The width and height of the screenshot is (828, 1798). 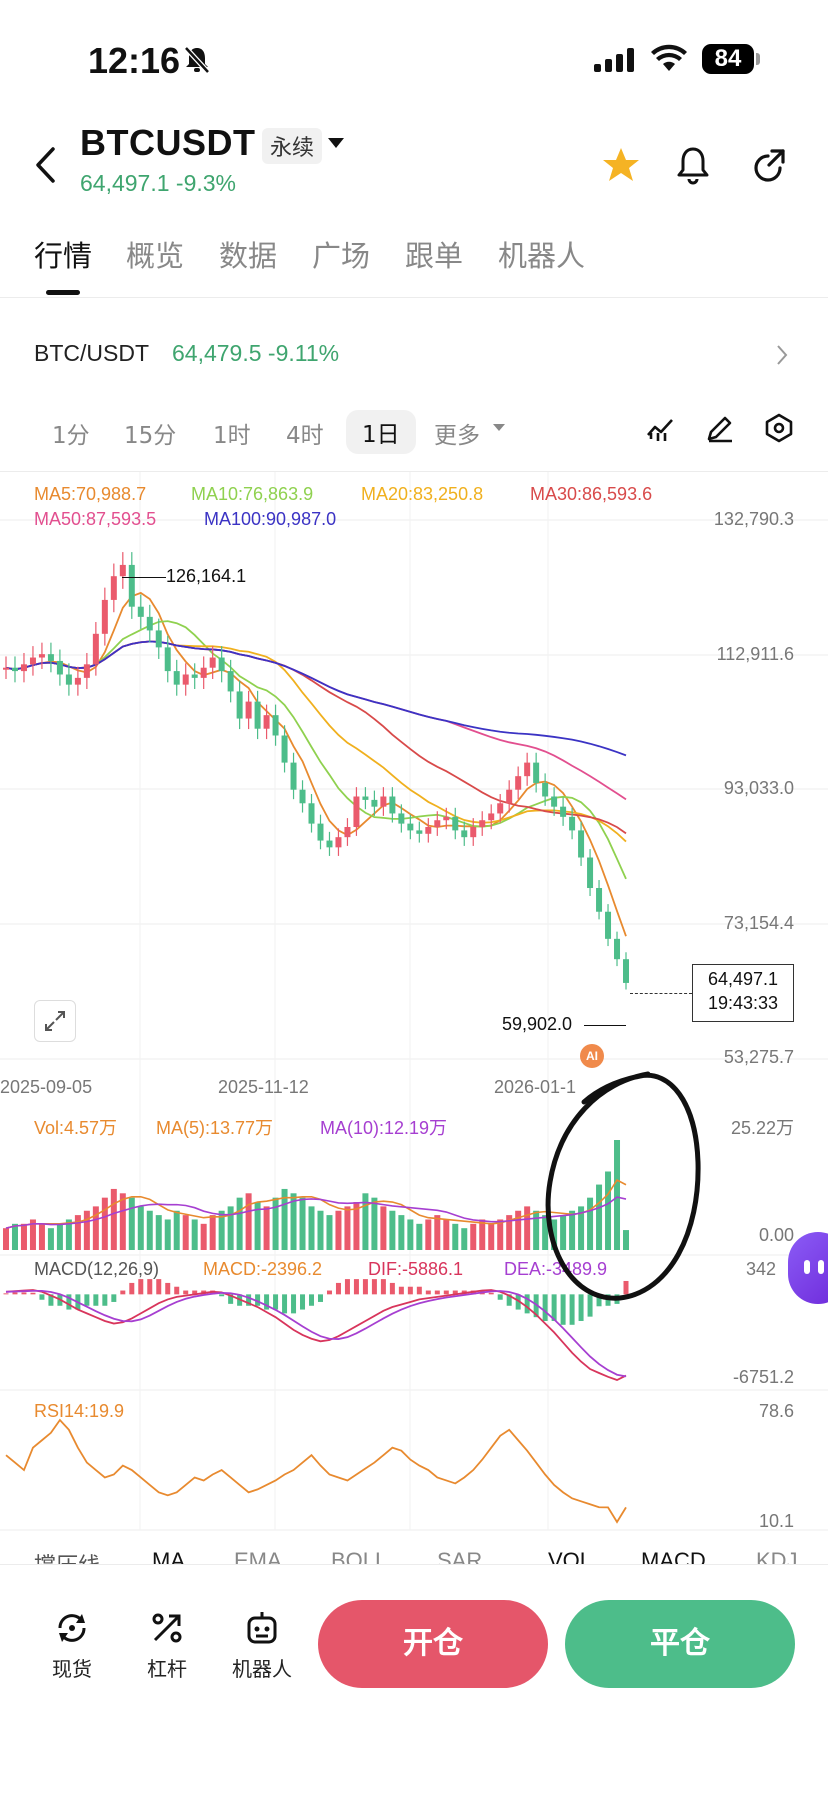 I want to click on hand-drawn-circle-annotation, so click(x=623, y=1186).